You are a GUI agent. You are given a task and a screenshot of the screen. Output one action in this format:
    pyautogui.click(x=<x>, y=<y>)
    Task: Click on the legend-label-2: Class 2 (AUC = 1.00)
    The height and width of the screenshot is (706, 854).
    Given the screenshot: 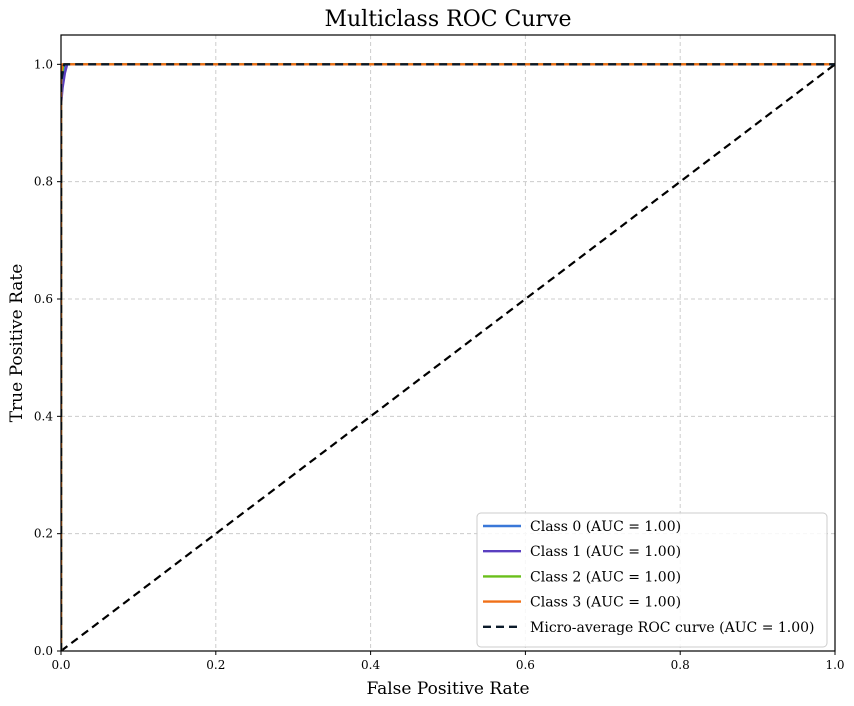 What is the action you would take?
    pyautogui.click(x=605, y=577)
    